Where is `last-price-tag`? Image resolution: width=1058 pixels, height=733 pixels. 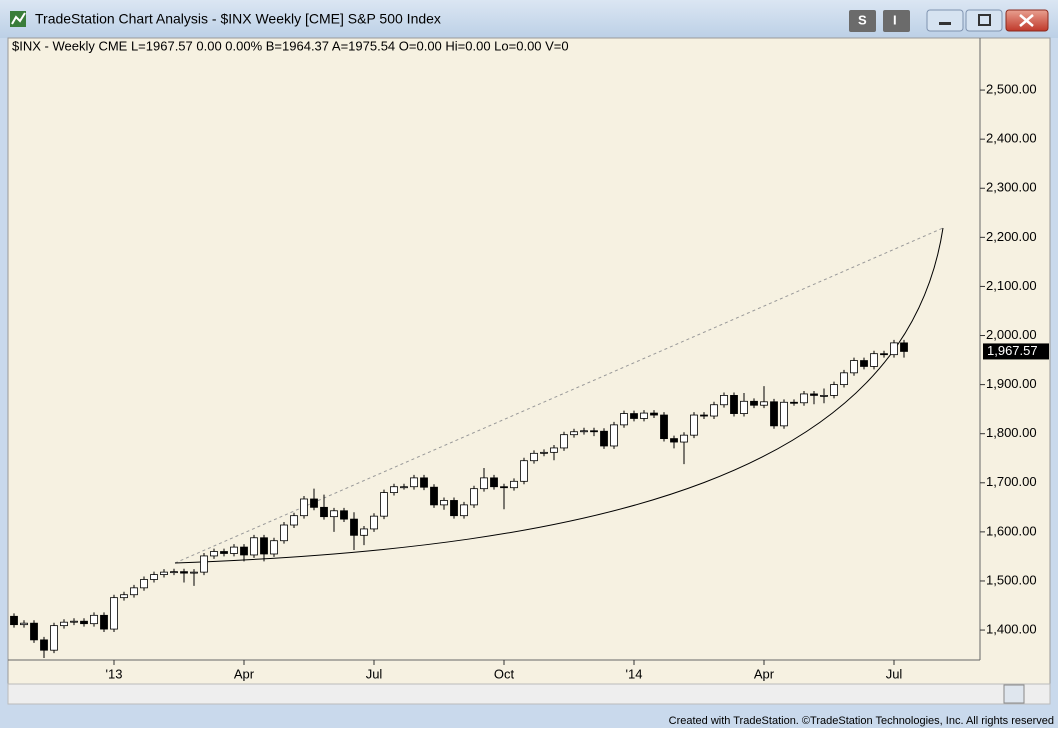
last-price-tag is located at coordinates (1016, 351).